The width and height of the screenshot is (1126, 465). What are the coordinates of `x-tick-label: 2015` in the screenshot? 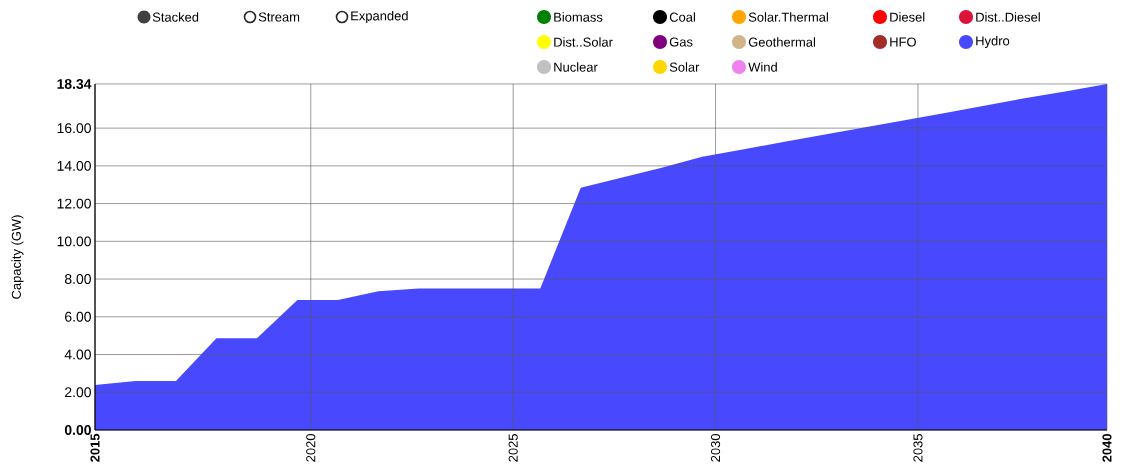 It's located at (95, 447).